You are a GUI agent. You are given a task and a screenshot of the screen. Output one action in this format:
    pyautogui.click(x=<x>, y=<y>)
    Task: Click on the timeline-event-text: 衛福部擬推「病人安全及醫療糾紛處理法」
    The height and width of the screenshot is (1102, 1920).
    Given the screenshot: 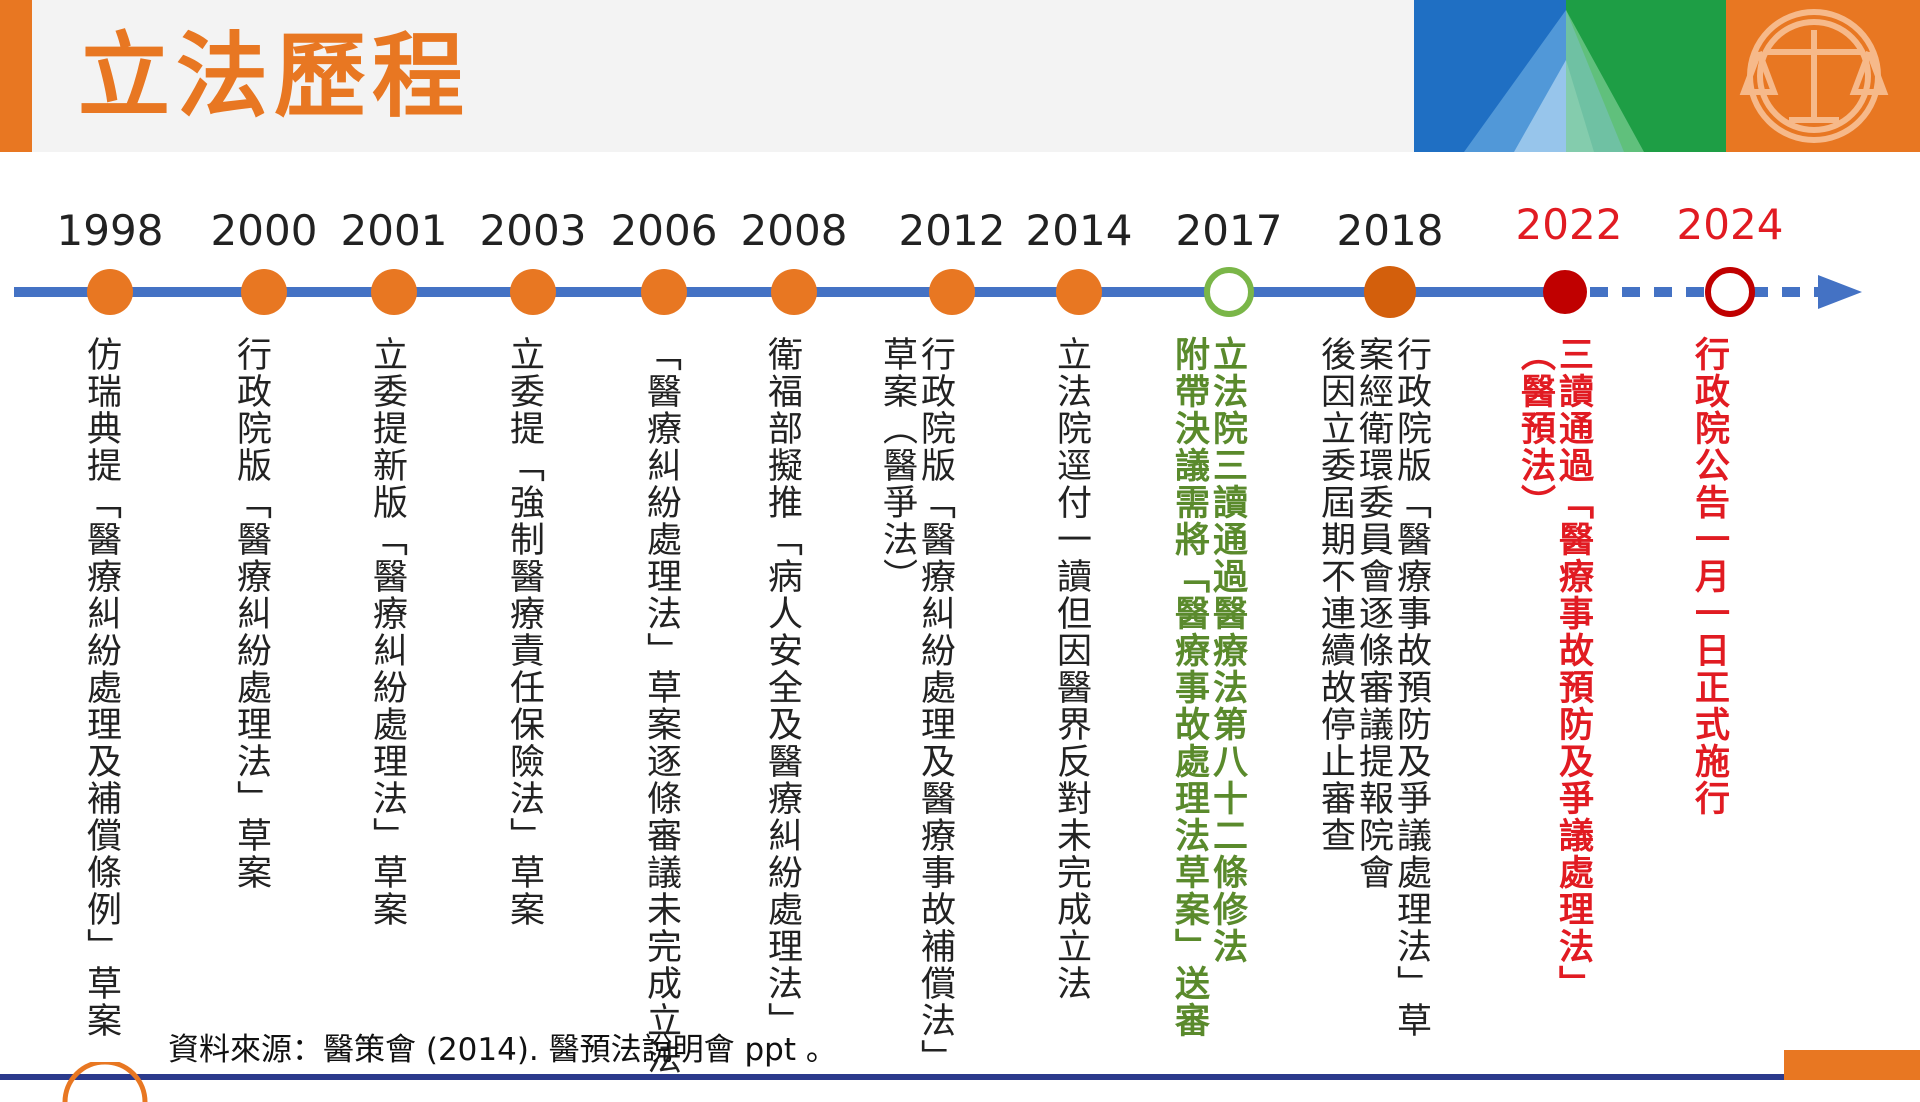 What is the action you would take?
    pyautogui.click(x=782, y=687)
    